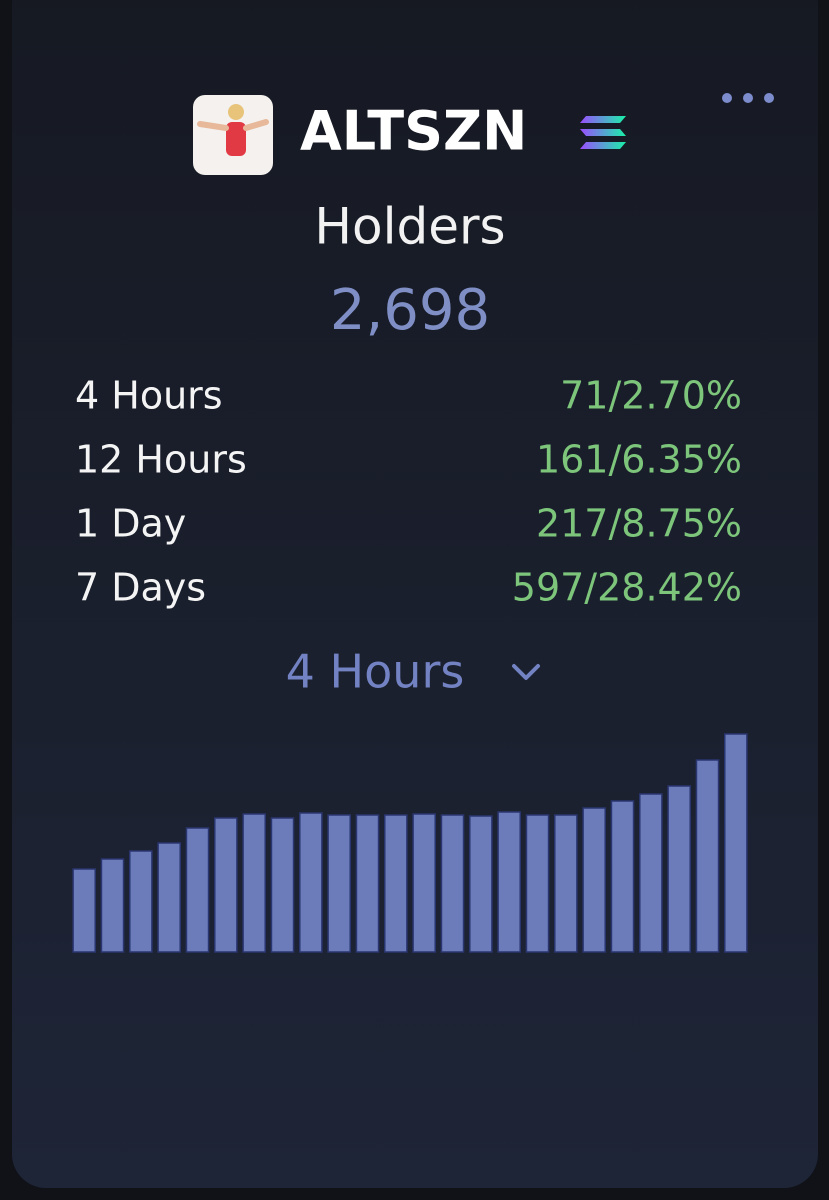  I want to click on stat-value: 161/6.35%, so click(639, 460).